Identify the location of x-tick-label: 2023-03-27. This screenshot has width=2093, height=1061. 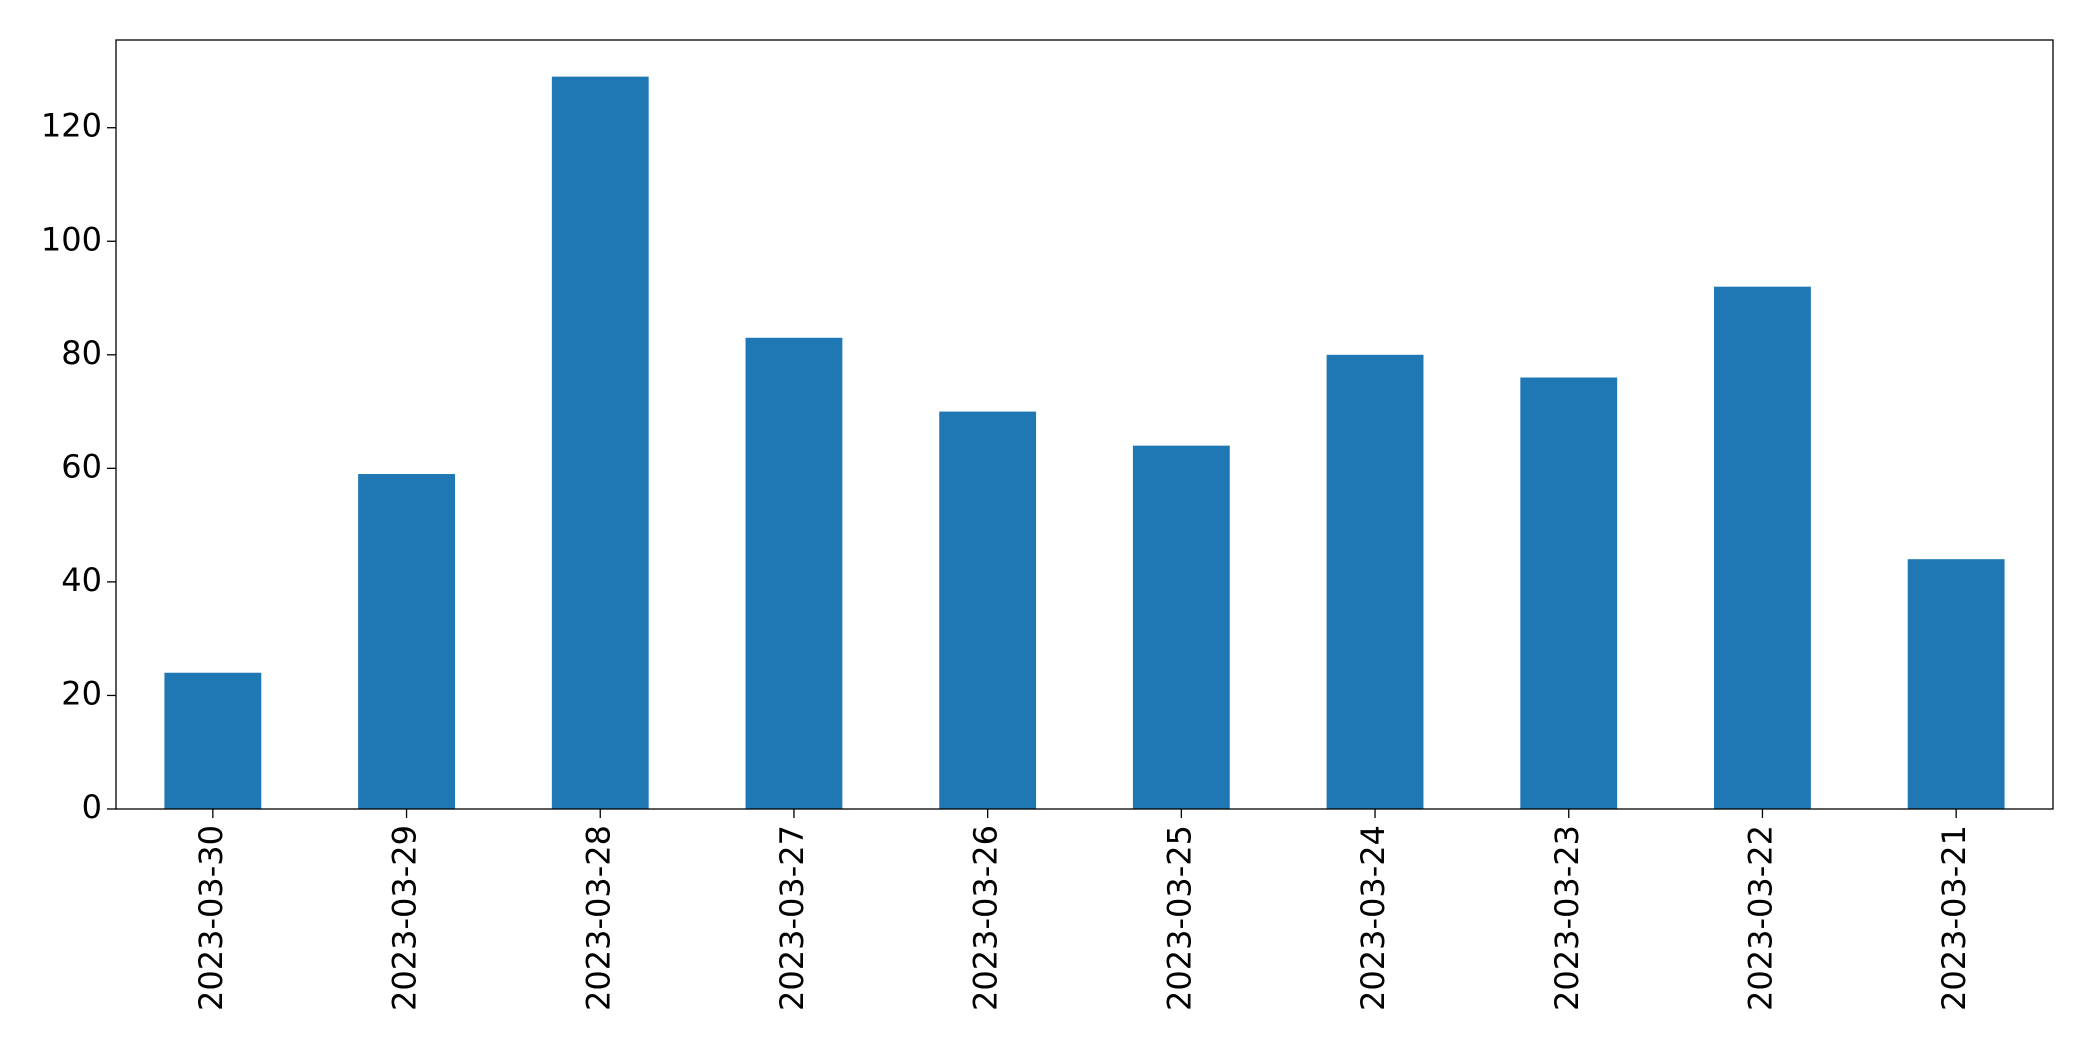
(792, 918).